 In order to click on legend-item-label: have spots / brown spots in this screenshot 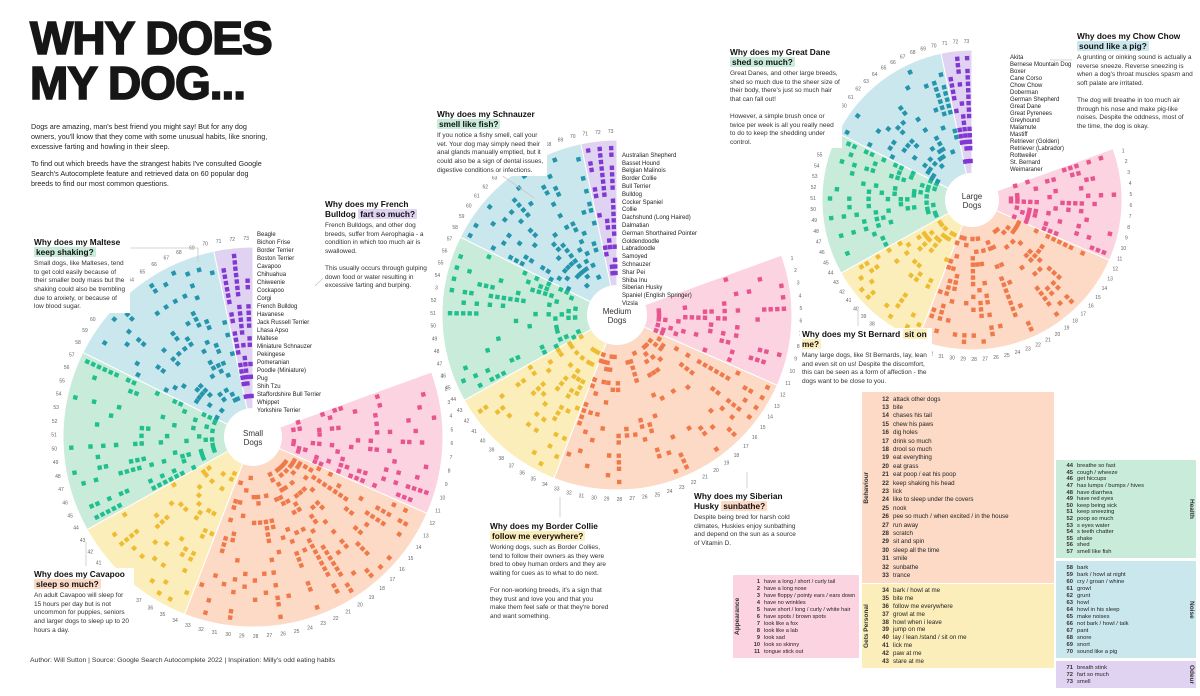, I will do `click(795, 616)`.